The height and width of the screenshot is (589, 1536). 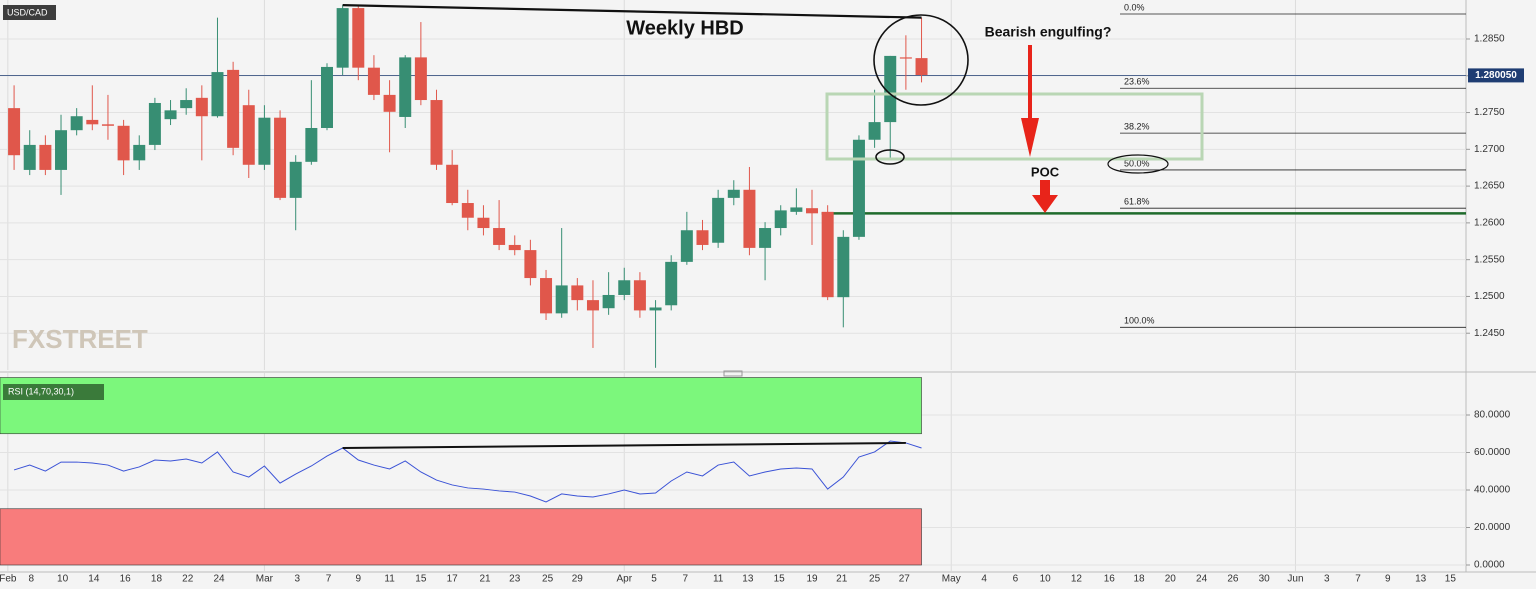 I want to click on x-tick-label: 16, so click(x=126, y=579).